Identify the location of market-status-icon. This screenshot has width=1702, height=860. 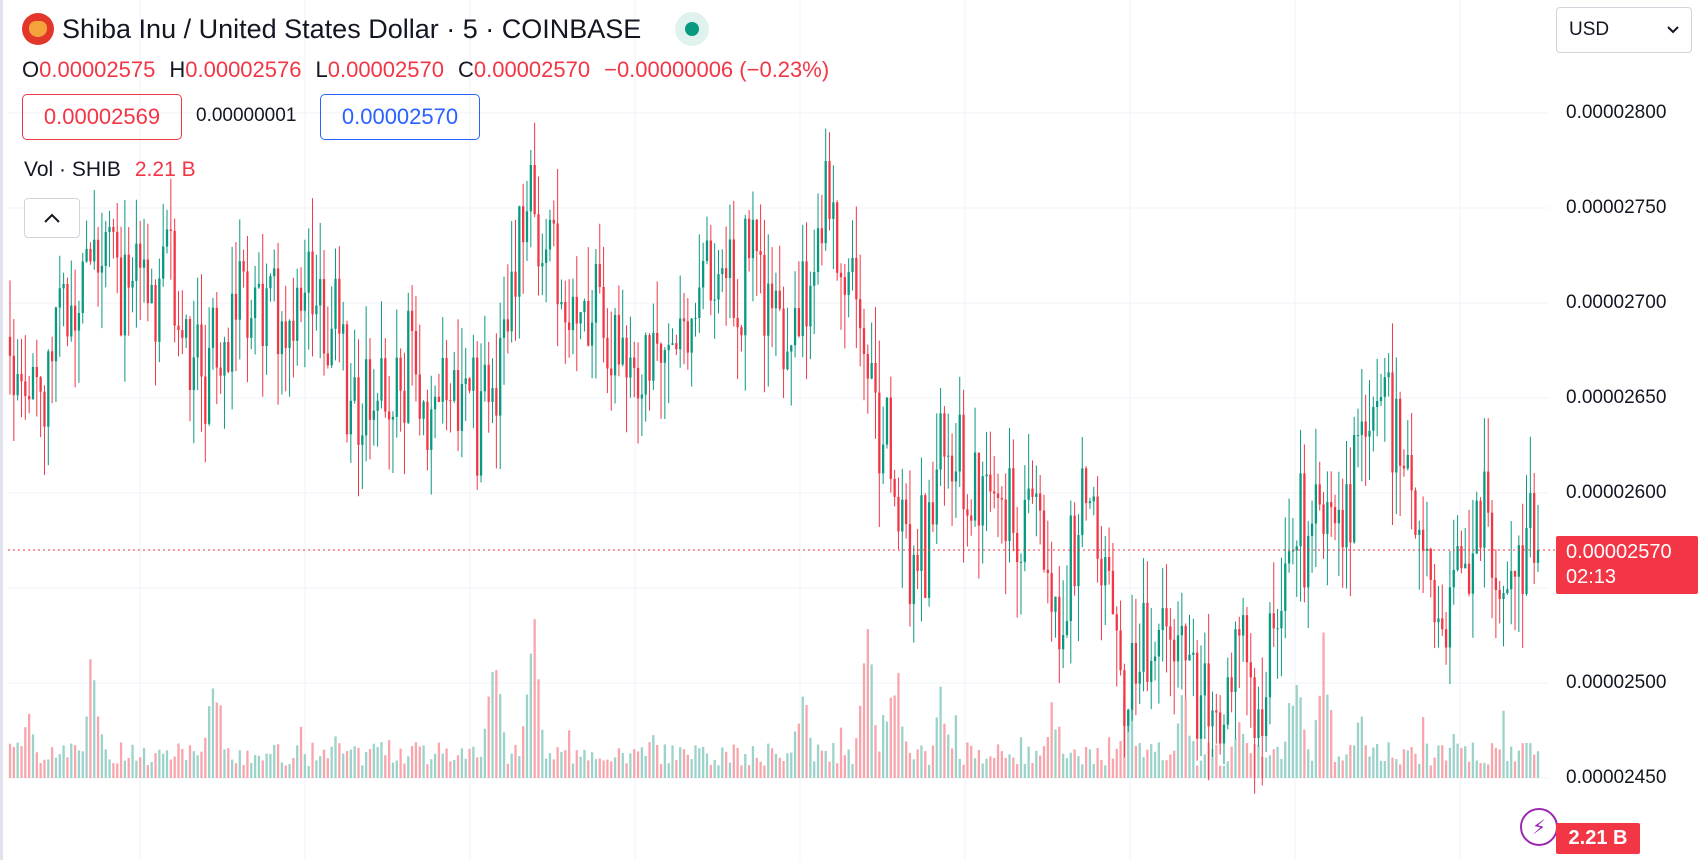
(692, 29).